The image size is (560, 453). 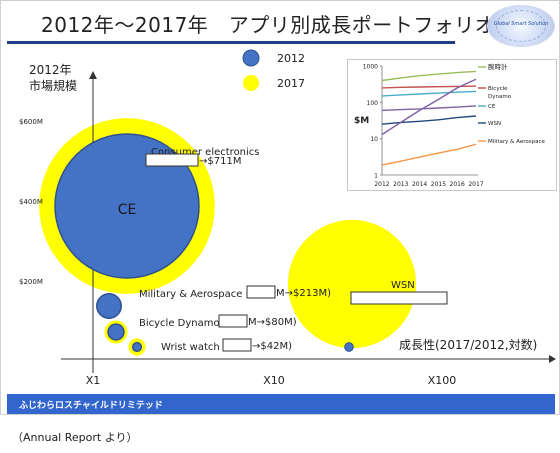 I want to click on x-tick-label: X1, so click(x=93, y=380).